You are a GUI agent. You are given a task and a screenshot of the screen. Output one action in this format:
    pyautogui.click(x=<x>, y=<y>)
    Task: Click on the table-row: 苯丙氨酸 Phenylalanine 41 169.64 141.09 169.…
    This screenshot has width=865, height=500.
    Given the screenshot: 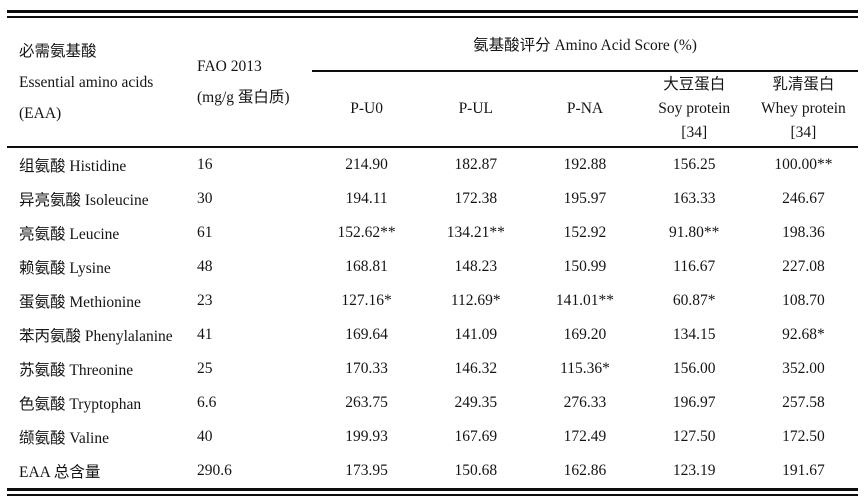 What is the action you would take?
    pyautogui.click(x=432, y=335)
    